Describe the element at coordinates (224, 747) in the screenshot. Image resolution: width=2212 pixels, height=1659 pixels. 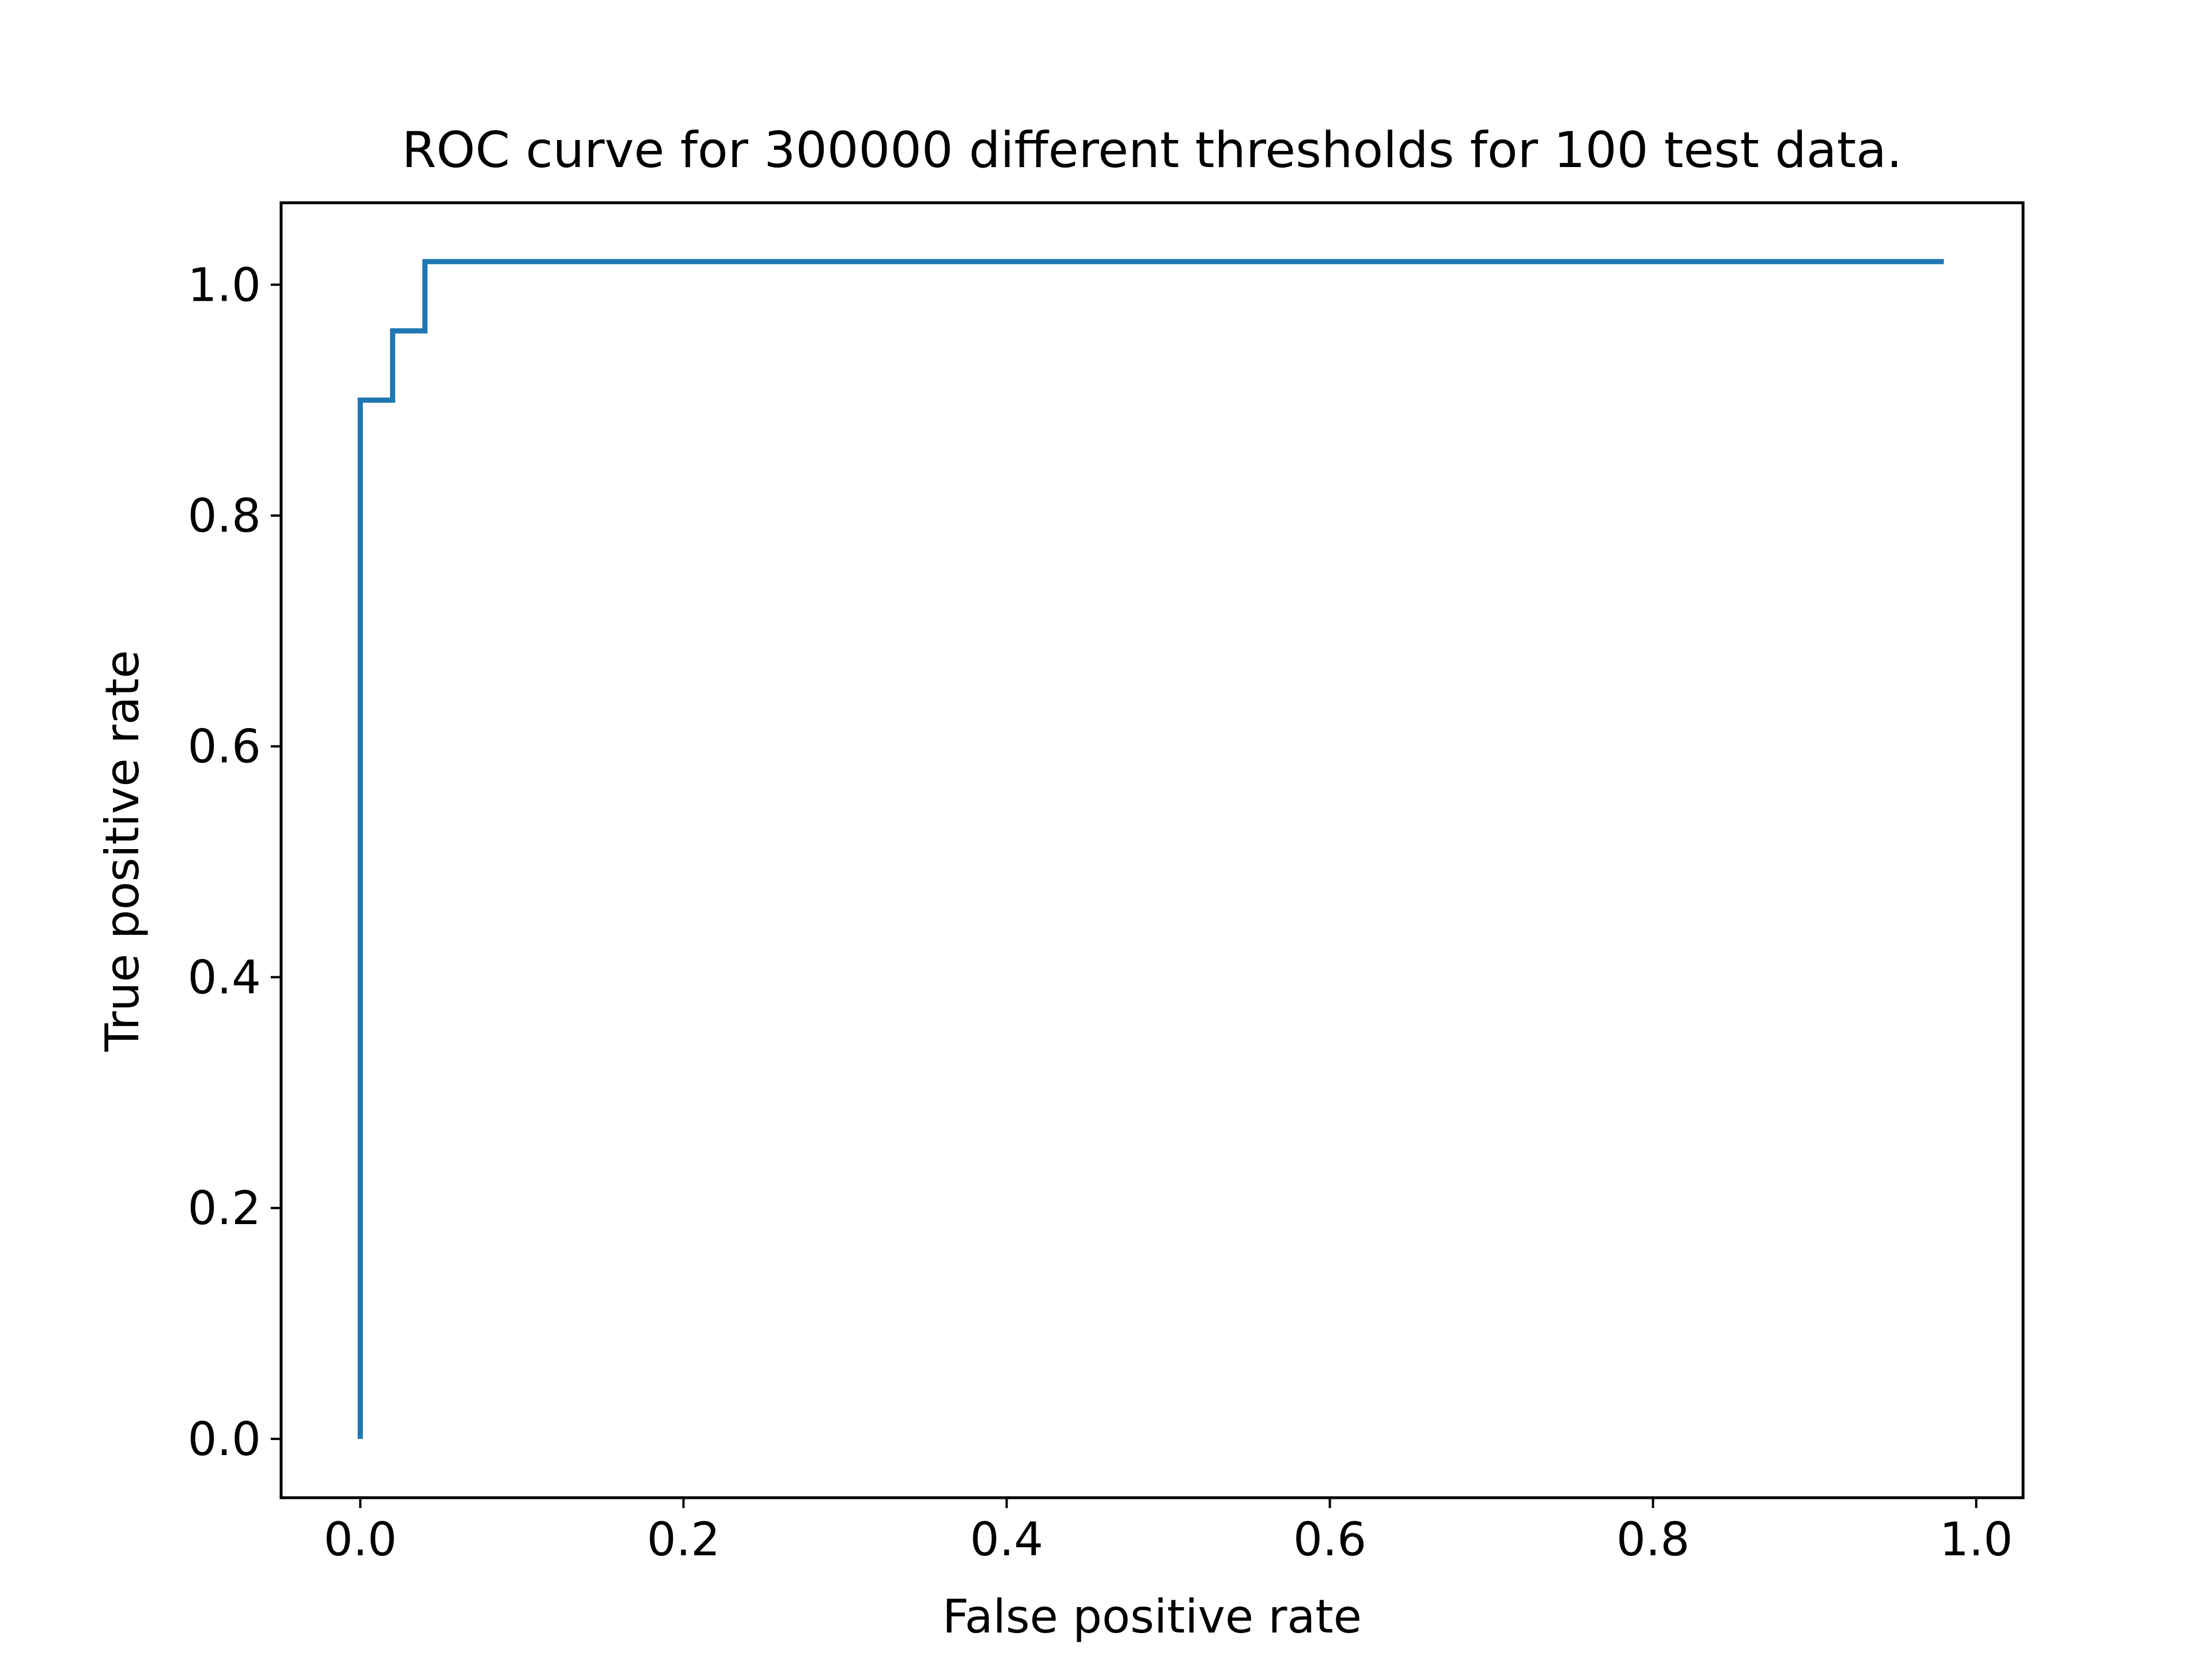
I see `y-tick-label: 0.6` at that location.